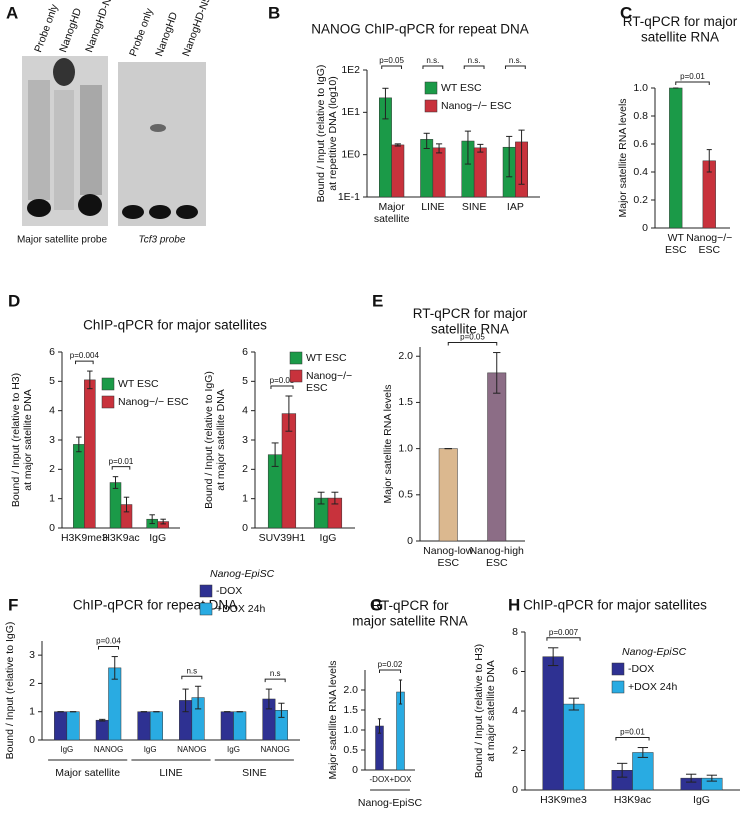 Image resolution: width=750 pixels, height=839 pixels. I want to click on y-tick-label: 0.2, so click(640, 200).